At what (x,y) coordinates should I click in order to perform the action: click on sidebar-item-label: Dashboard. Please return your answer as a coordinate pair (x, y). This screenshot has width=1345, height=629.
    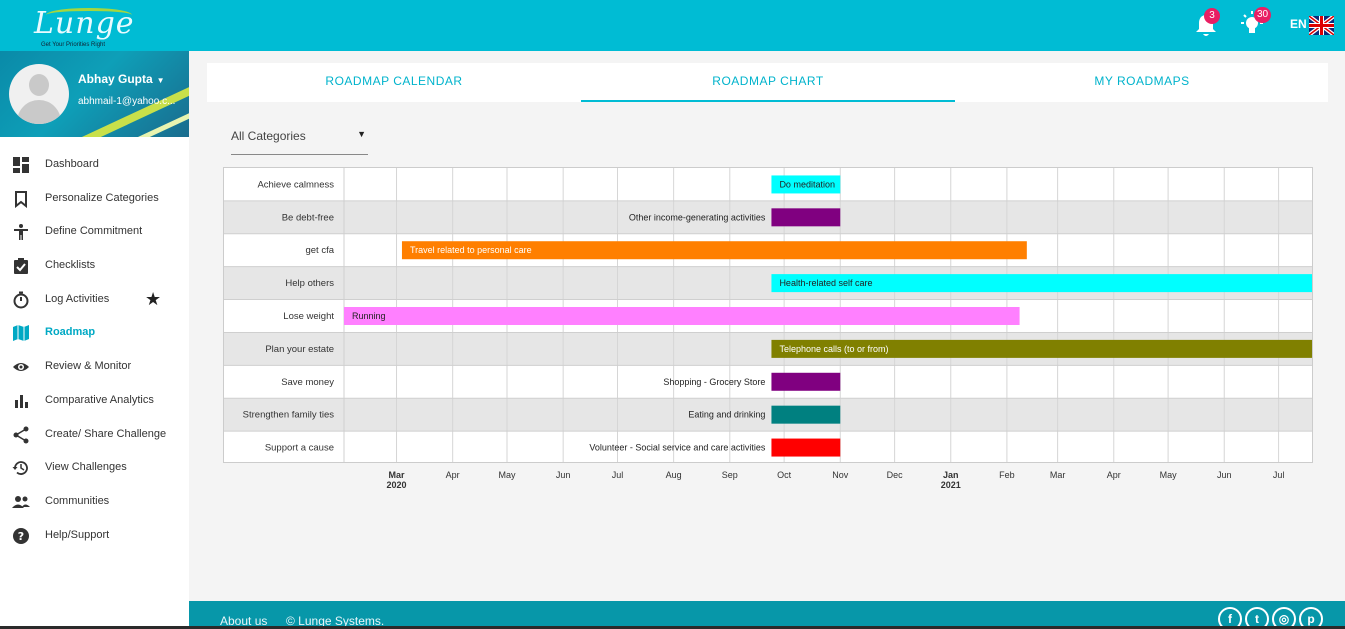
    Looking at the image, I should click on (72, 164).